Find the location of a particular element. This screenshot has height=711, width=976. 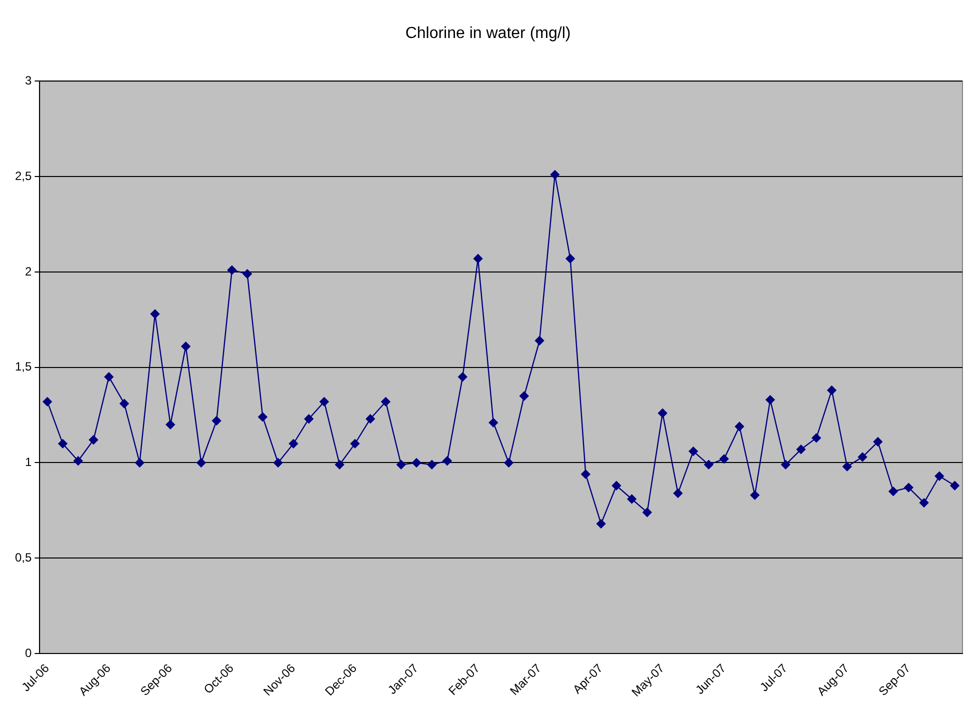

y-tick-label: 0 is located at coordinates (28, 653).